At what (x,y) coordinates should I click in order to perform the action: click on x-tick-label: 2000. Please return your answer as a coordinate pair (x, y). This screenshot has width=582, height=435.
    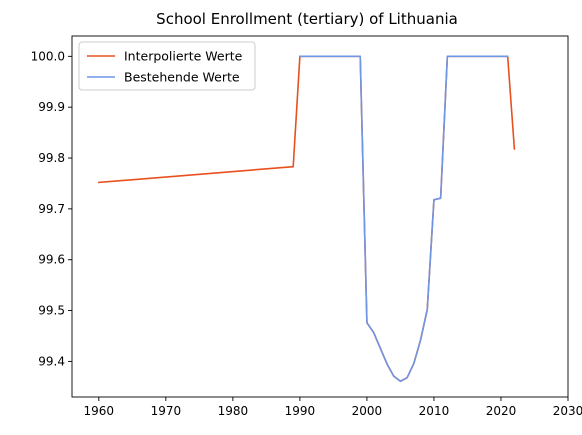
    Looking at the image, I should click on (367, 411).